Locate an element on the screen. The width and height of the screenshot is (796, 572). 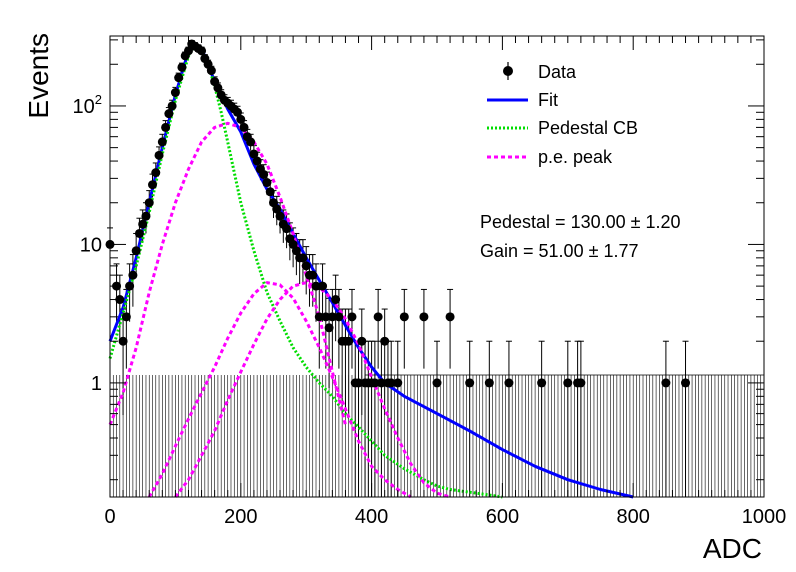
legend-label-data: Data is located at coordinates (557, 72).